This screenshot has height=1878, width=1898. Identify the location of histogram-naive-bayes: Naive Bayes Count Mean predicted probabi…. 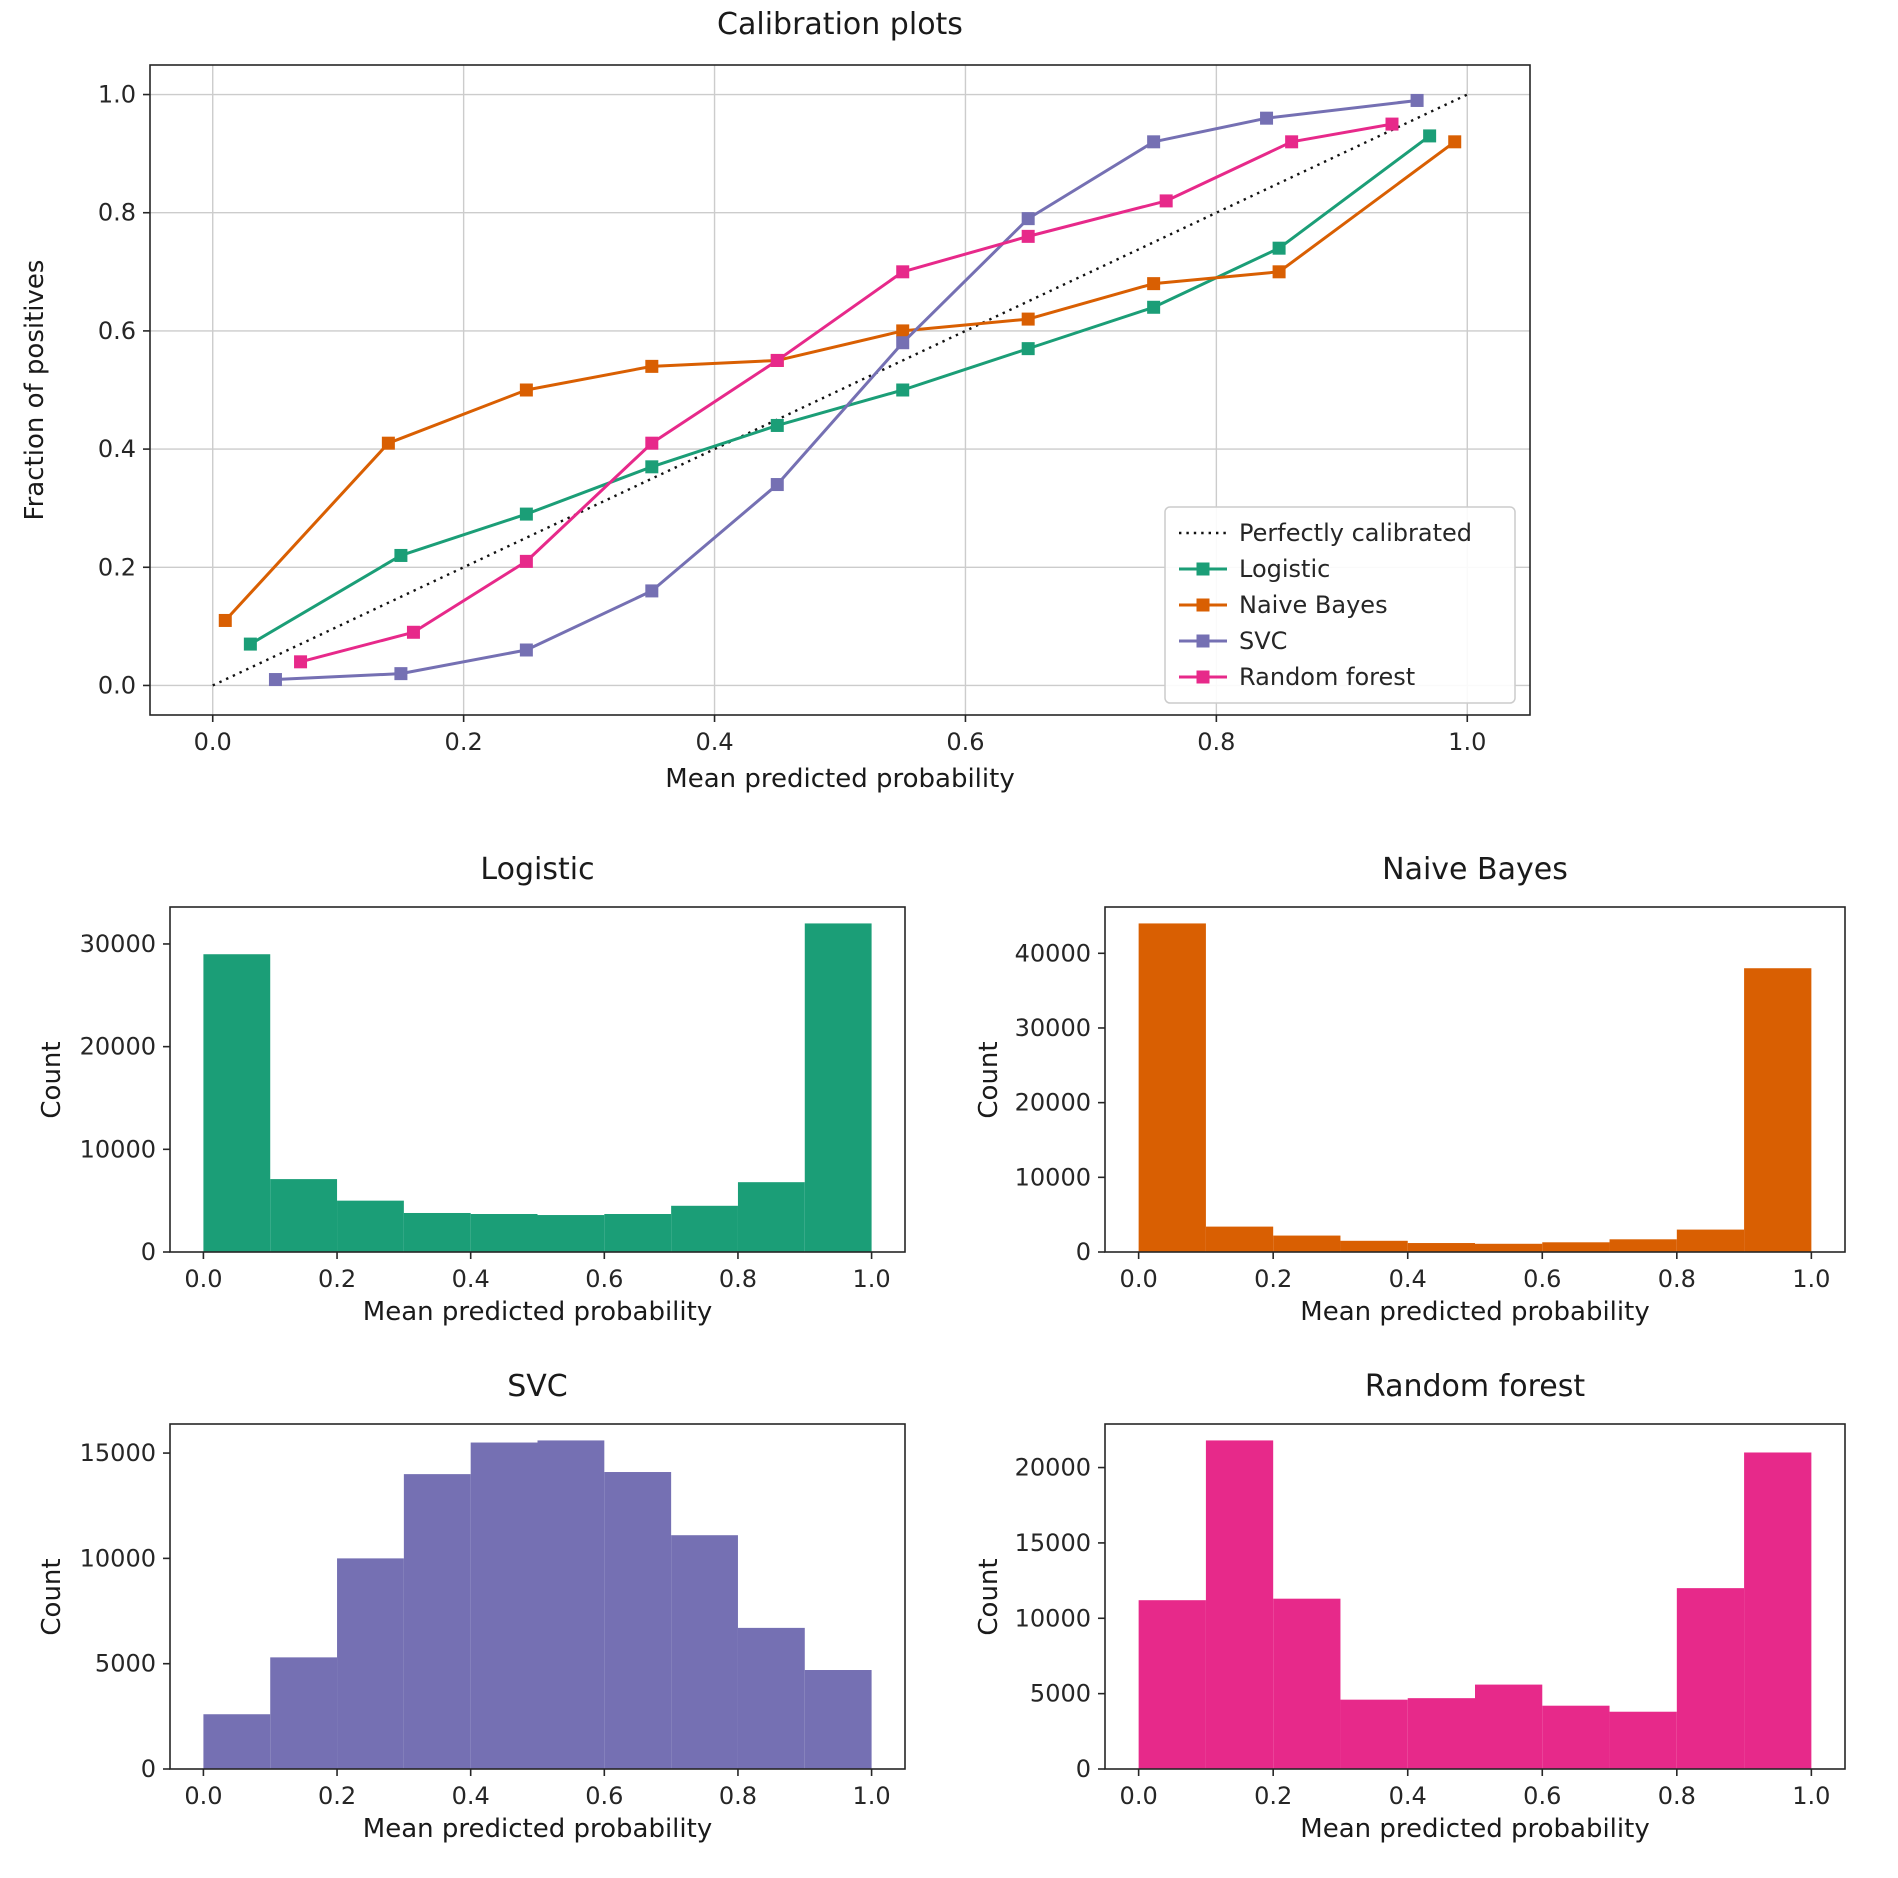
(1423, 1103).